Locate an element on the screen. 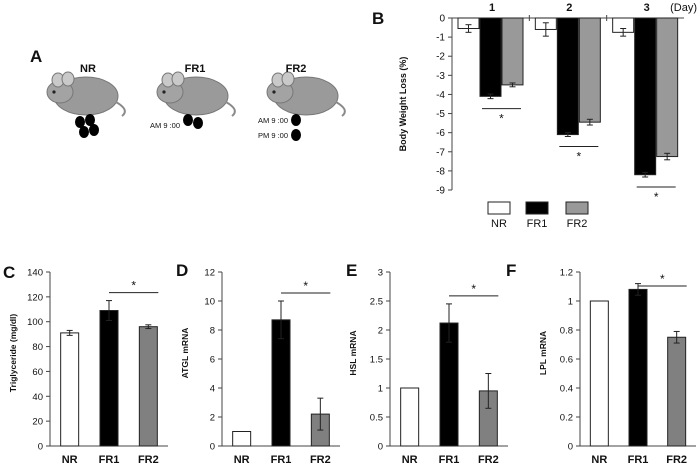  panel-a: NR FR1 FR2 AM 9 :00 AM 9 :00 PM 9 :00 is located at coordinates (196, 102).